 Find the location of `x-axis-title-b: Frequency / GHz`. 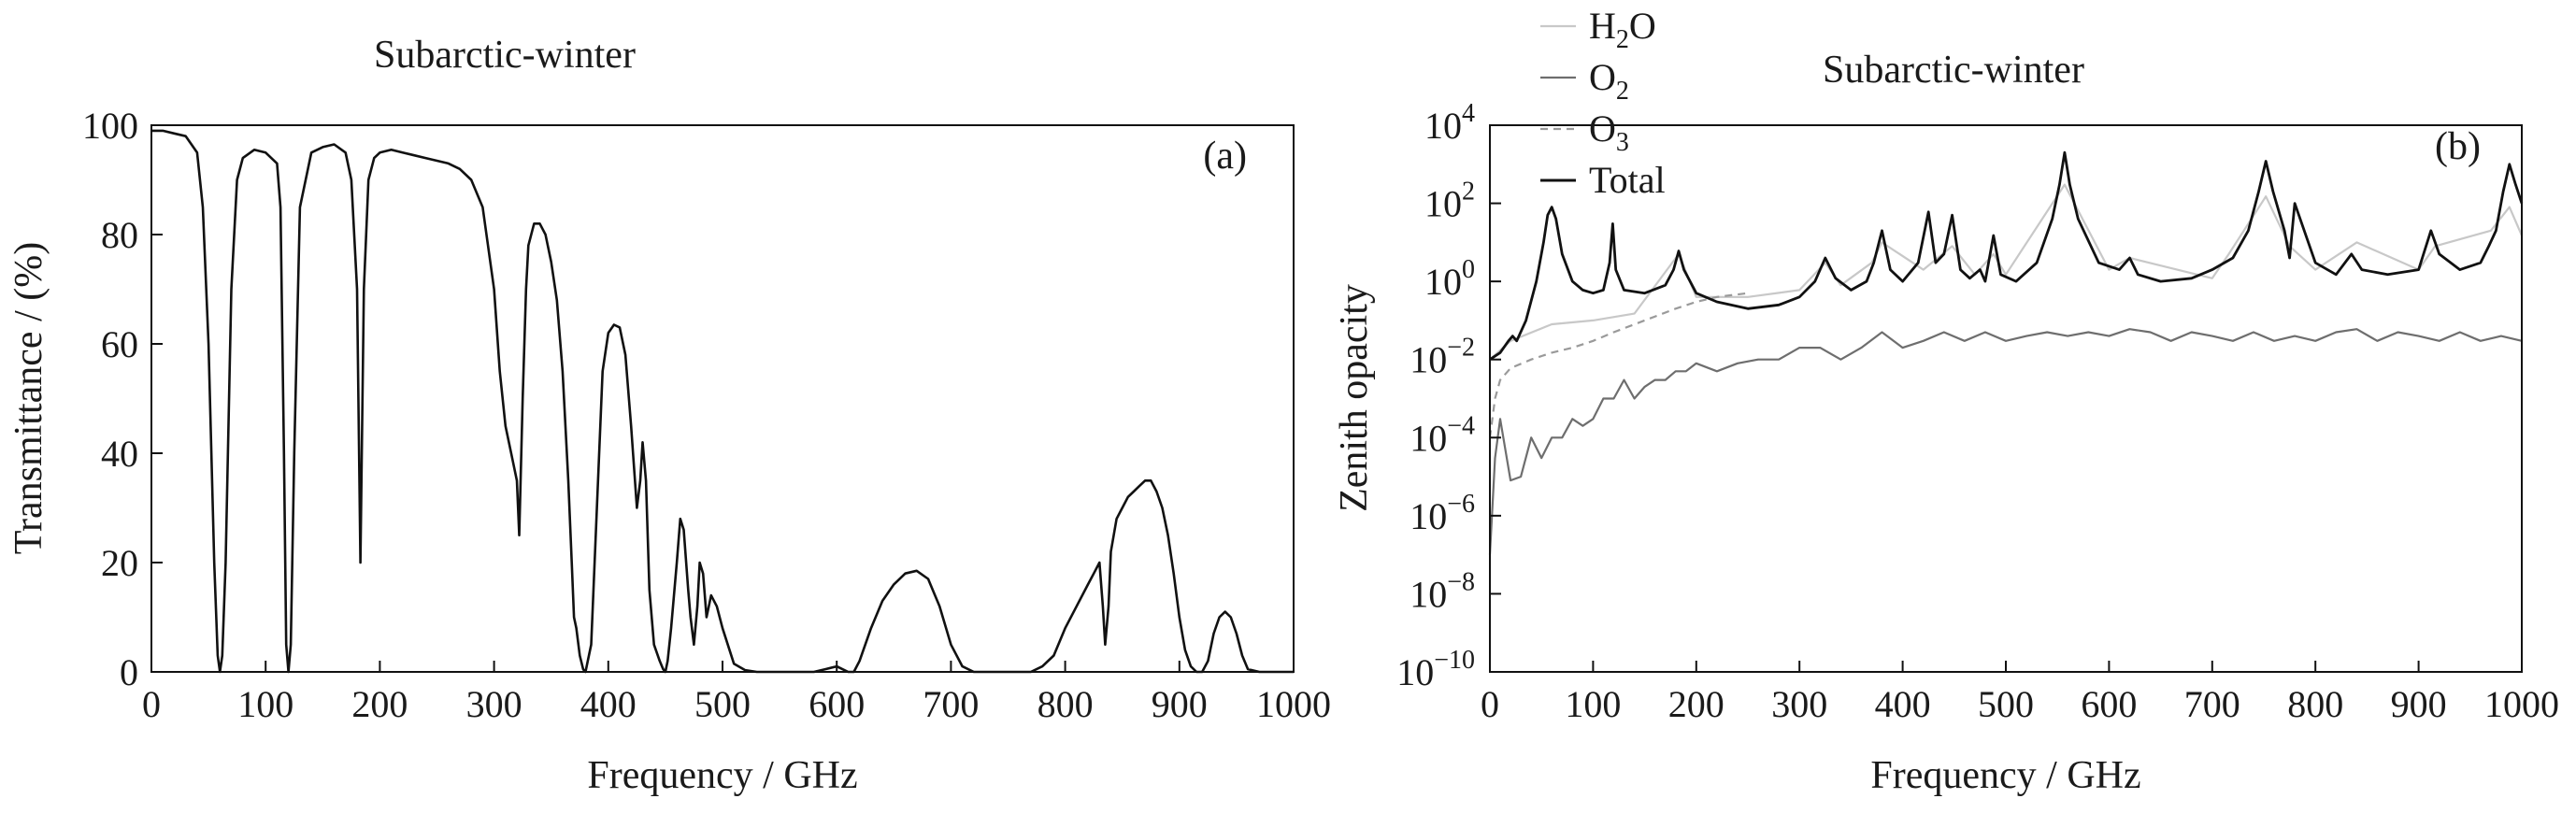

x-axis-title-b: Frequency / GHz is located at coordinates (2005, 775).